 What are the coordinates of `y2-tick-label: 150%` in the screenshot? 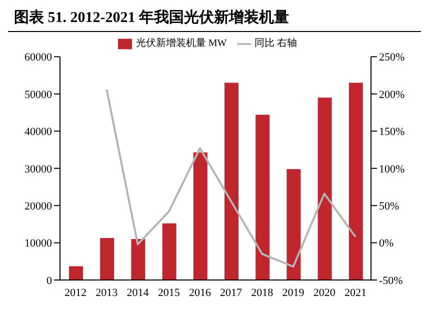 It's located at (392, 132).